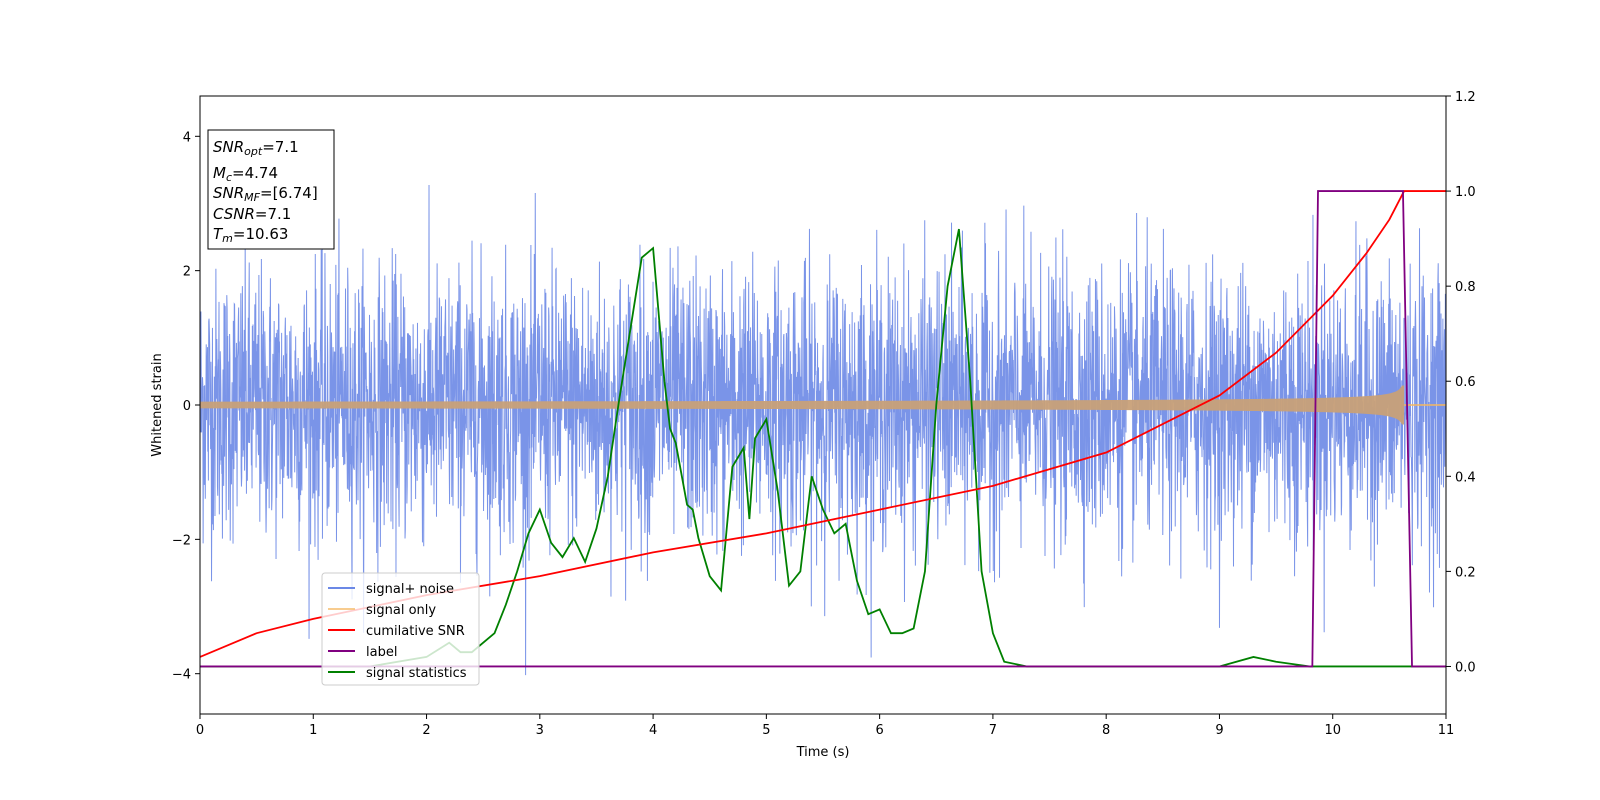 Image resolution: width=1600 pixels, height=800 pixels. What do you see at coordinates (426, 730) in the screenshot?
I see `x-tick-label: 2` at bounding box center [426, 730].